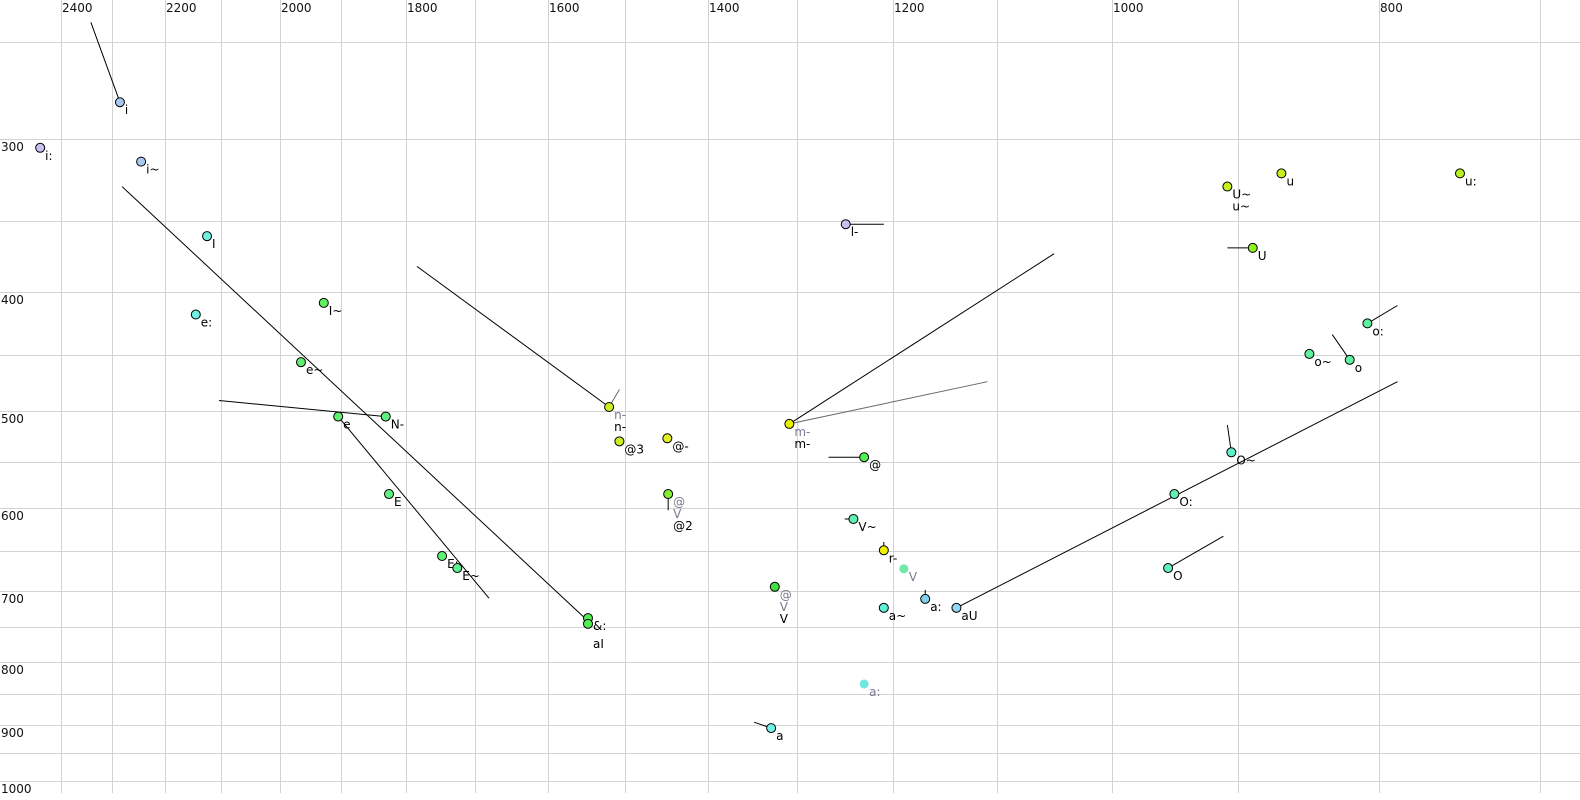 This screenshot has width=1580, height=800. Describe the element at coordinates (1241, 195) in the screenshot. I see `point-label: U~` at that location.